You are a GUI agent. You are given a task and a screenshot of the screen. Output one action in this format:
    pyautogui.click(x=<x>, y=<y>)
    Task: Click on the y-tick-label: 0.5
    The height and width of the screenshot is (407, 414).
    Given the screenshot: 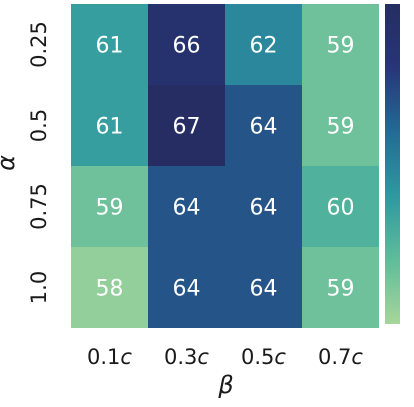 What is the action you would take?
    pyautogui.click(x=39, y=125)
    